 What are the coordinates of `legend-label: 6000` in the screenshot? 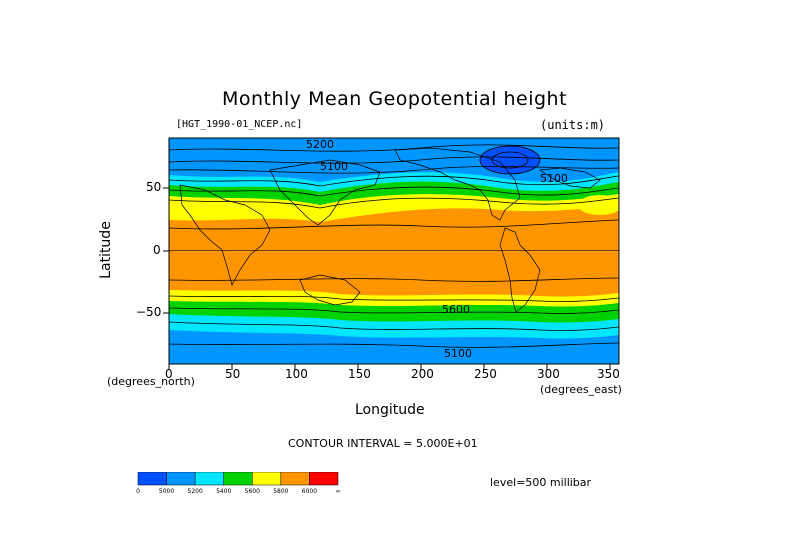 It's located at (309, 491).